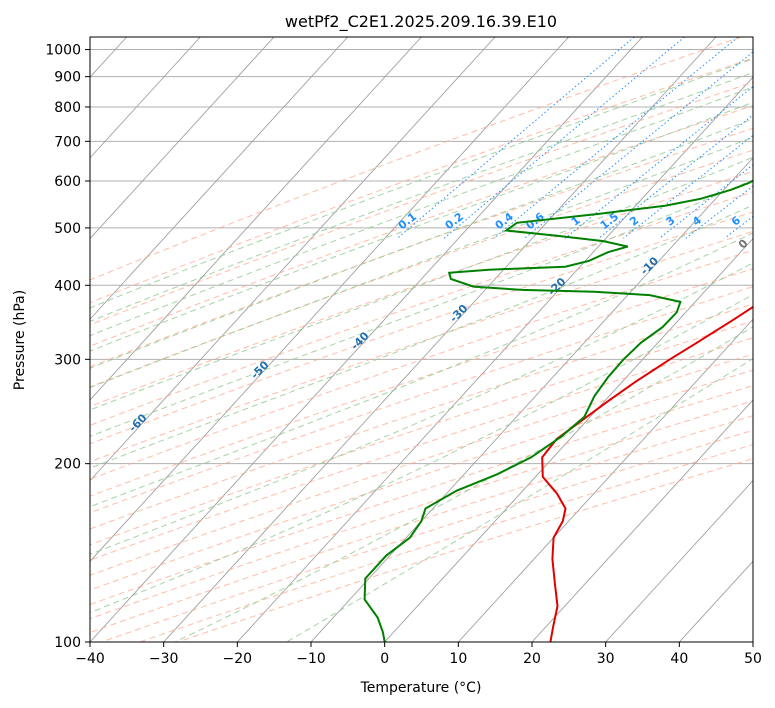 The image size is (775, 708). What do you see at coordinates (67, 108) in the screenshot?
I see `y-tick-label: 800` at bounding box center [67, 108].